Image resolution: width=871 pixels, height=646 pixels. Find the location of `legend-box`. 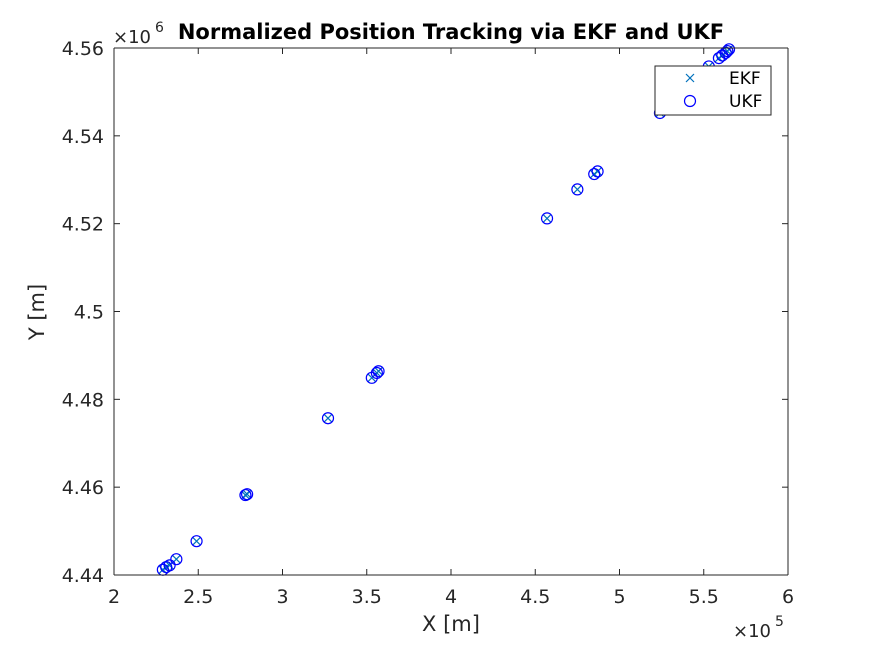

legend-box is located at coordinates (713, 90).